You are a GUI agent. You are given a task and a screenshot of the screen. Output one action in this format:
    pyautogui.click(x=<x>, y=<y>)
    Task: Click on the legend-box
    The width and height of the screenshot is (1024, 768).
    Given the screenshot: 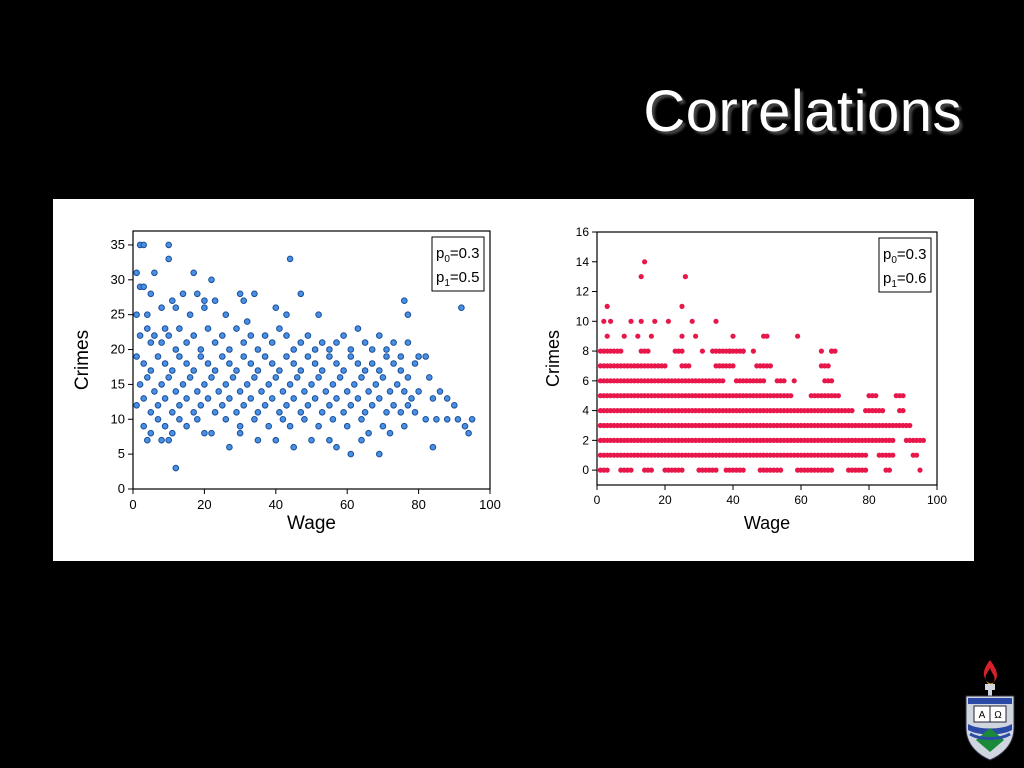 What is the action you would take?
    pyautogui.click(x=458, y=264)
    